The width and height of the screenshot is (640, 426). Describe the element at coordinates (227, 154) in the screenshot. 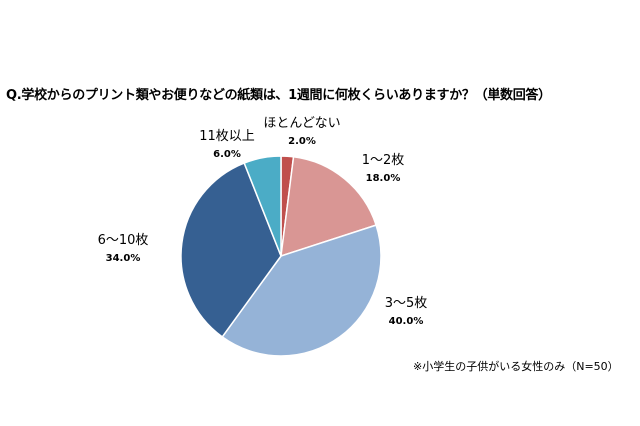

I see `slice-value-label: 6.0%` at that location.